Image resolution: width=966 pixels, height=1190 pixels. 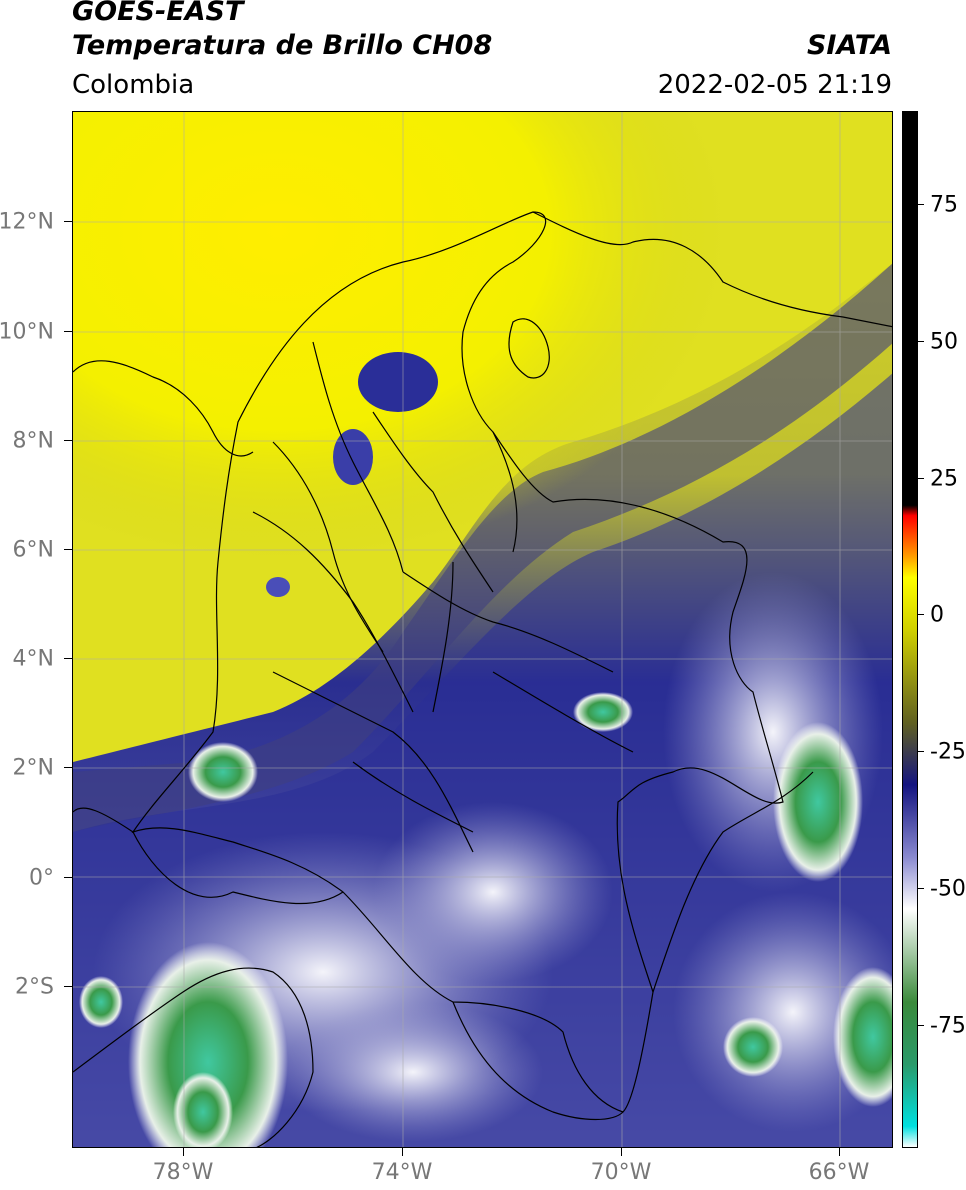 I want to click on ecuador-peru-border, so click(x=238, y=868).